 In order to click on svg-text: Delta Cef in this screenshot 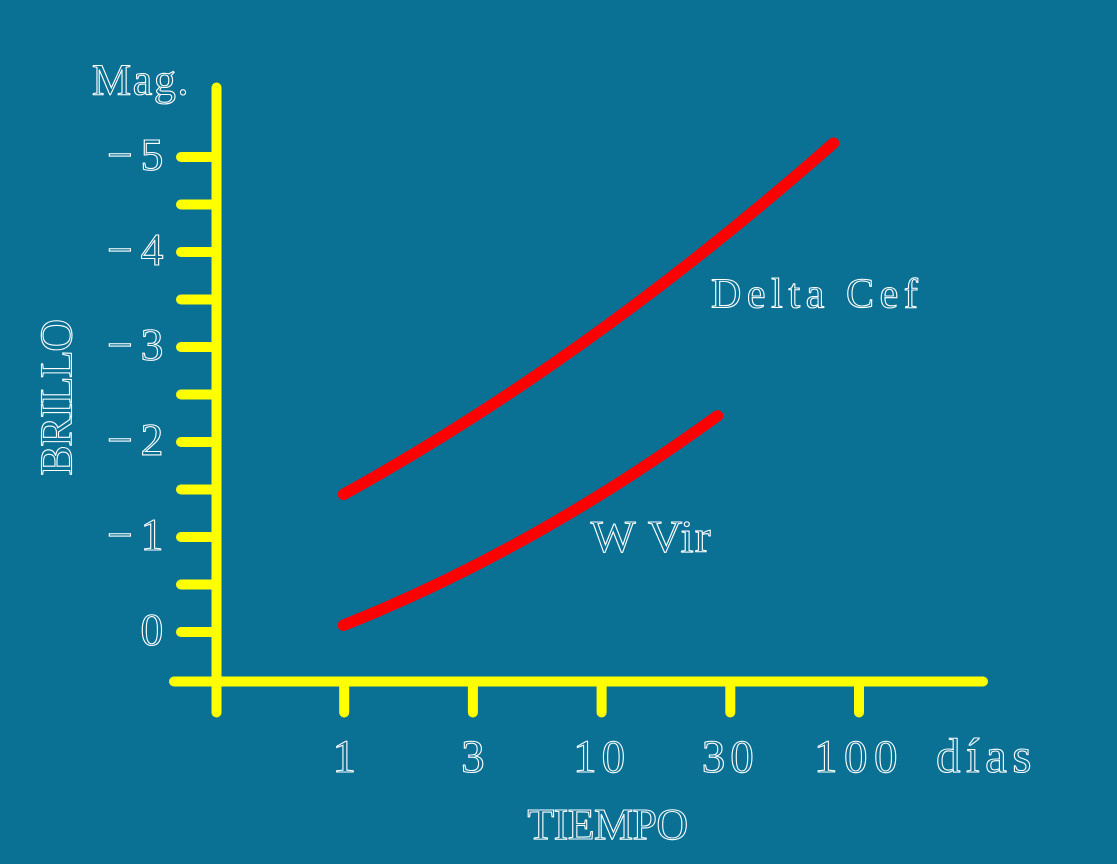, I will do `click(817, 295)`.